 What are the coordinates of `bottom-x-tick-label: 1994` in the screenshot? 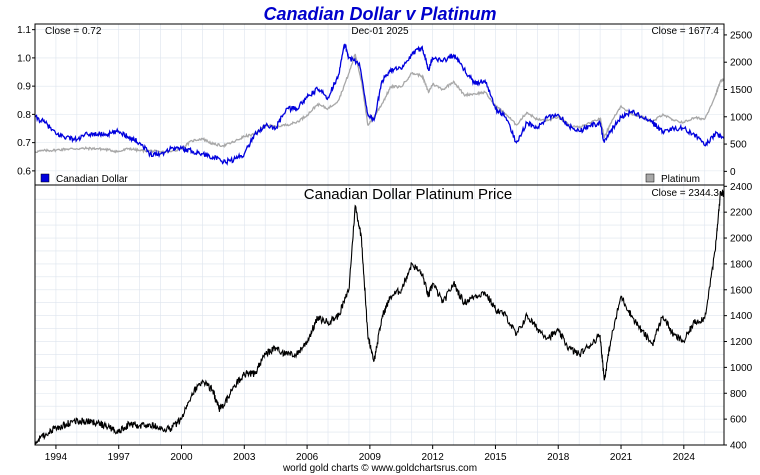 It's located at (56, 457).